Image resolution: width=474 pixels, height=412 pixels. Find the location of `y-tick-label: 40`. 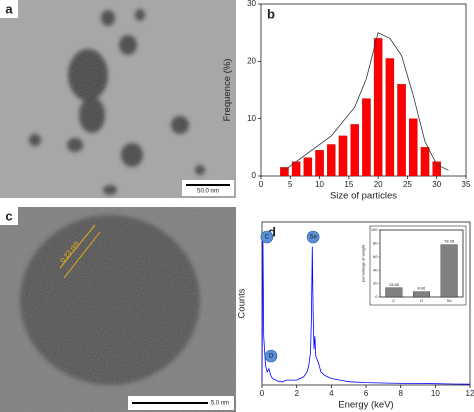

y-tick-label: 40 is located at coordinates (375, 269).